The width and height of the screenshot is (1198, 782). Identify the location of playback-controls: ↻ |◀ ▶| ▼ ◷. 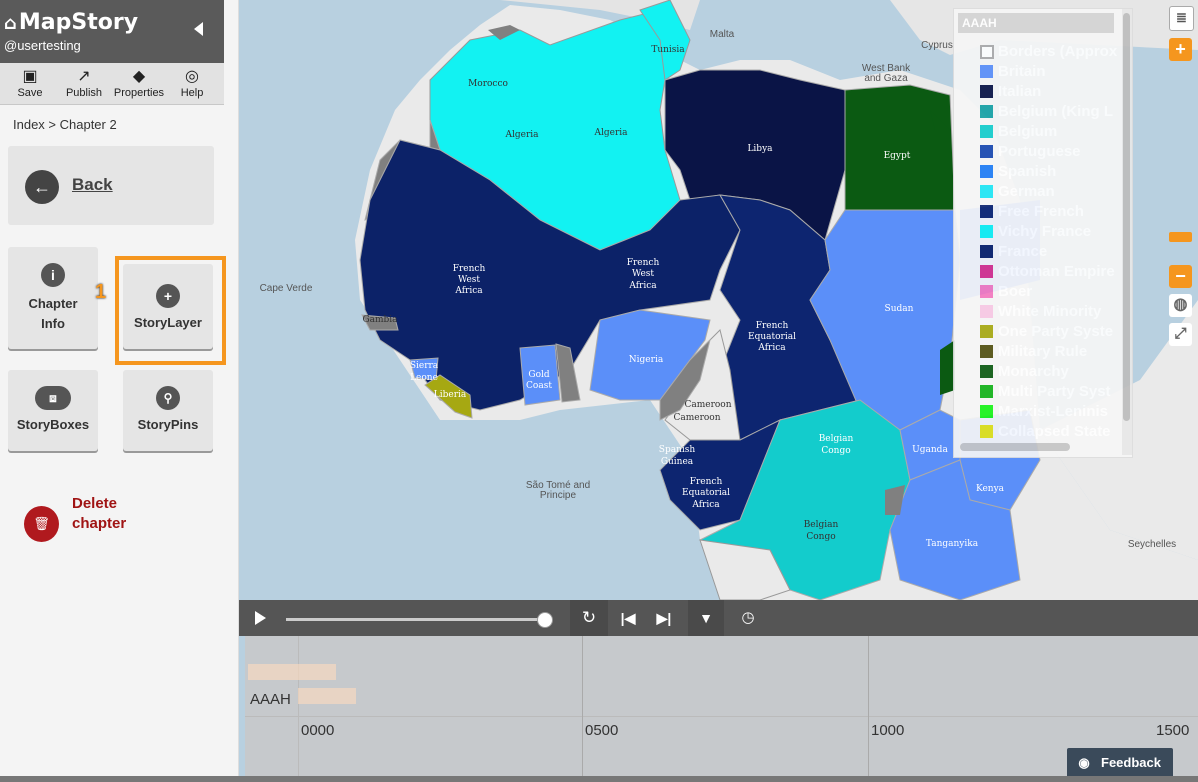
(718, 618).